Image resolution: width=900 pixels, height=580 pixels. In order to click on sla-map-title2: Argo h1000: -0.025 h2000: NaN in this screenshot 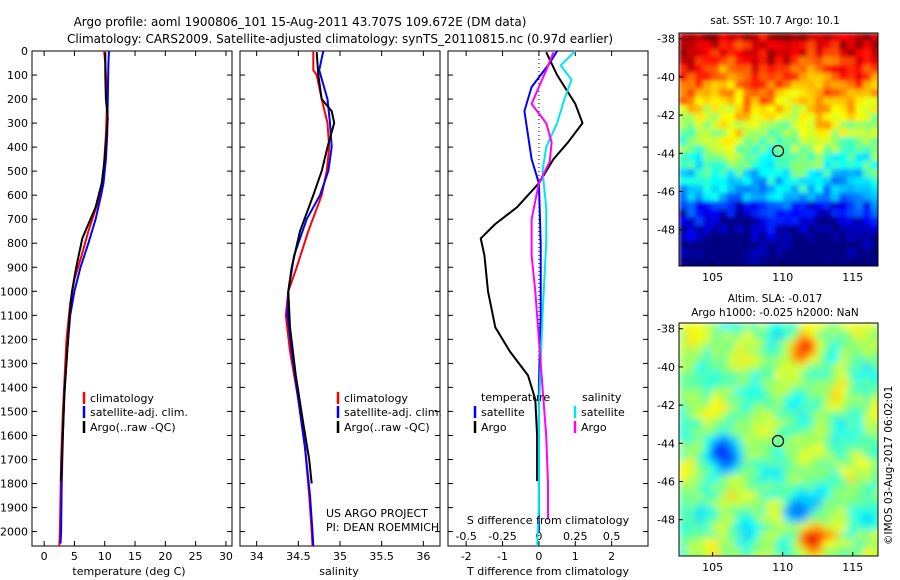, I will do `click(775, 313)`.